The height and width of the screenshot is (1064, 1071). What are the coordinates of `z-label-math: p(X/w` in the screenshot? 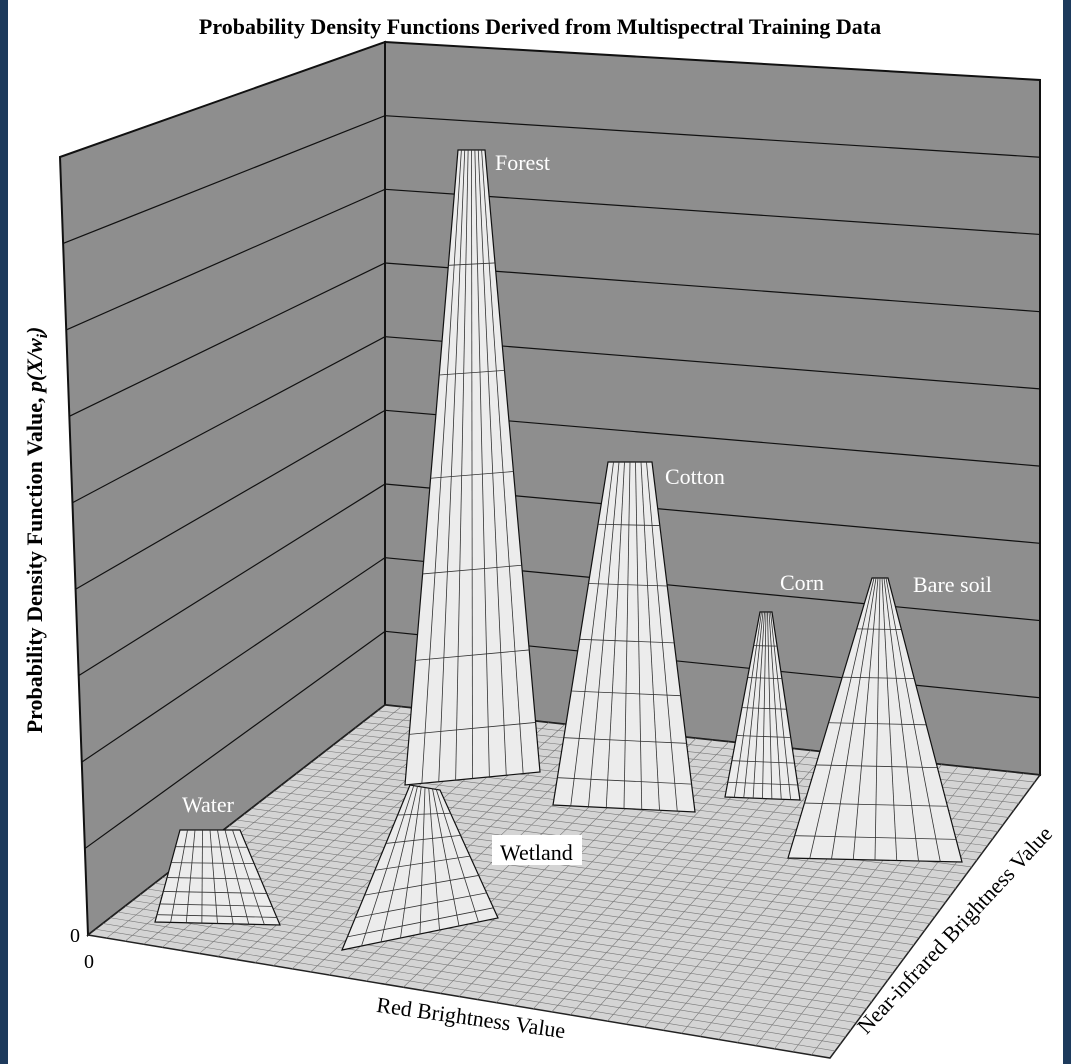 It's located at (34, 366).